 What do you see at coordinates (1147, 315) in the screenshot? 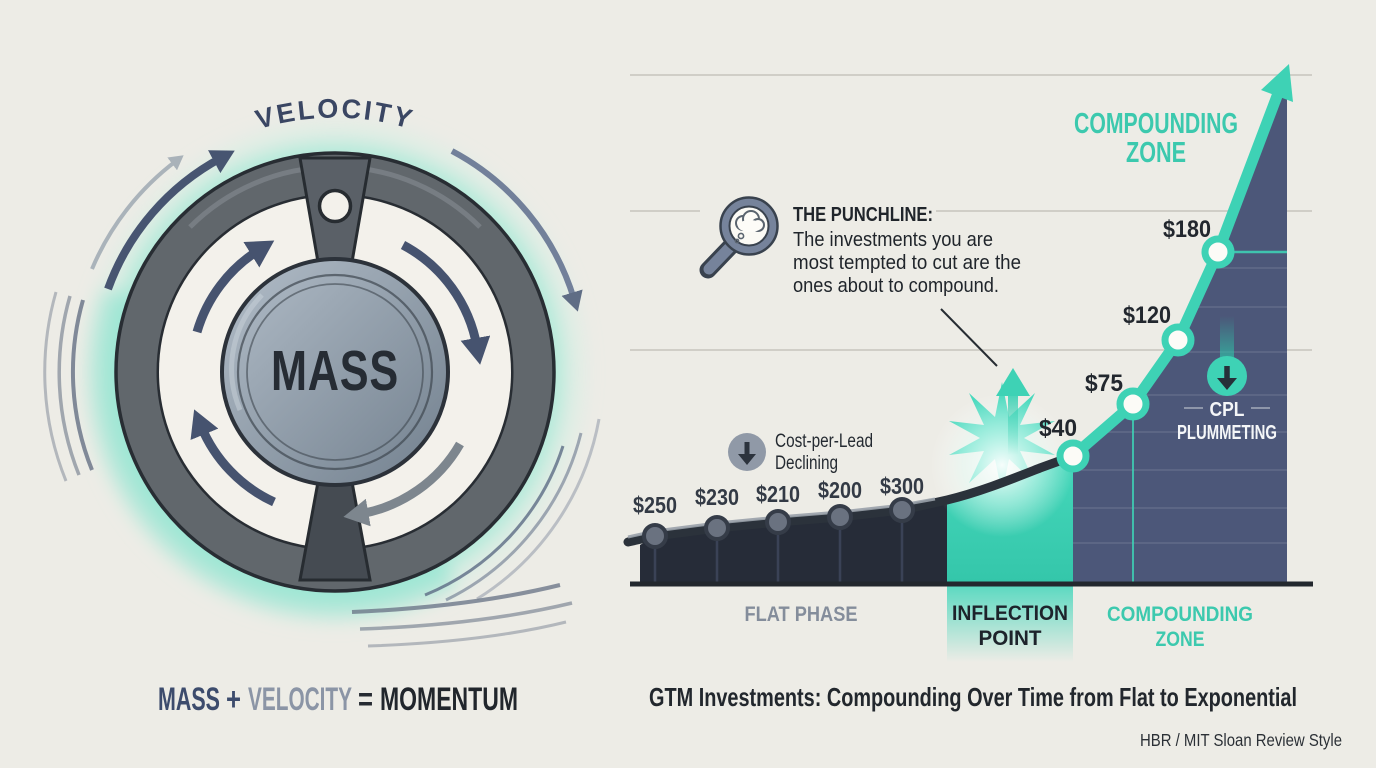
I see `value-label: $120` at bounding box center [1147, 315].